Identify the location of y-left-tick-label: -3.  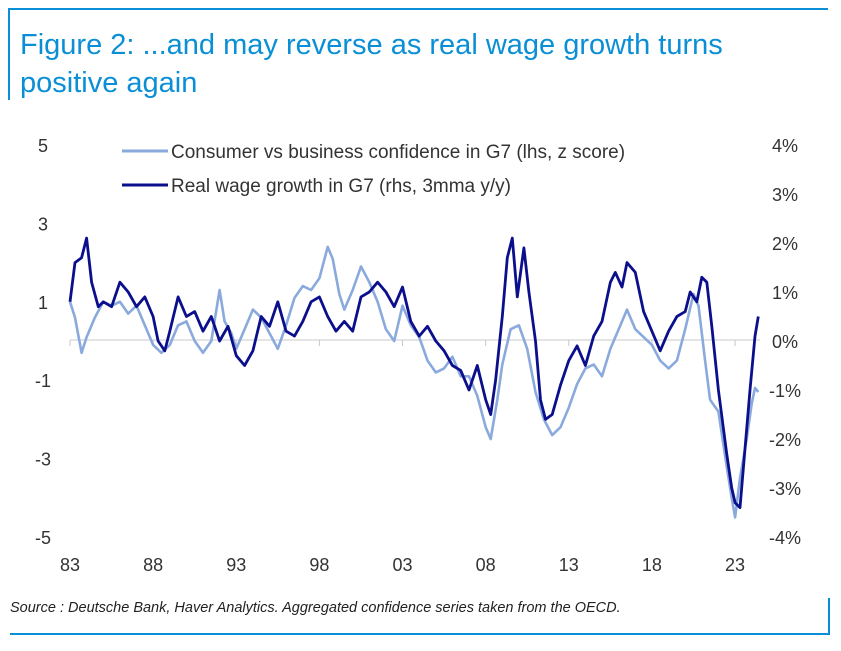
(43, 460).